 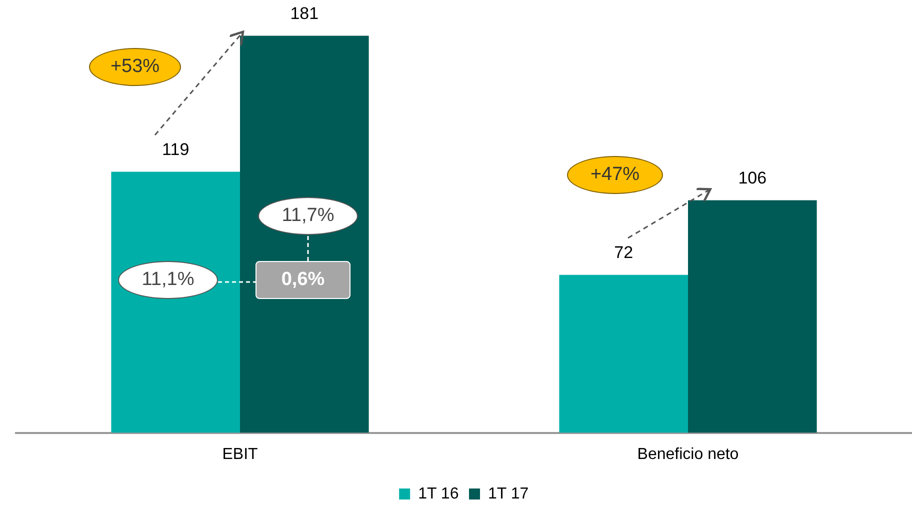 What do you see at coordinates (176, 149) in the screenshot?
I see `data-label: 119` at bounding box center [176, 149].